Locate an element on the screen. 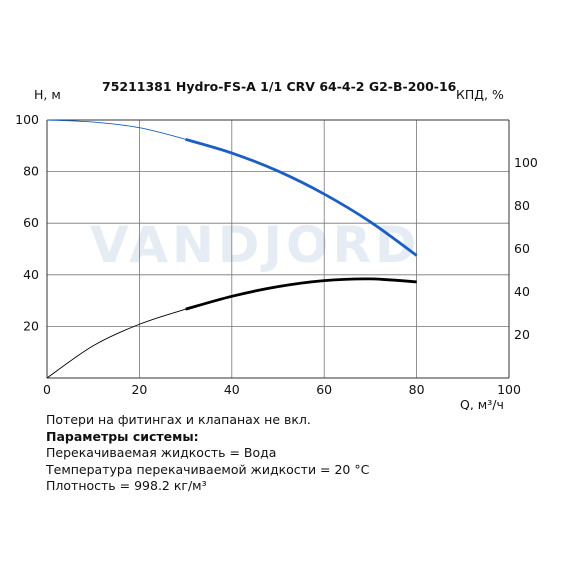 This screenshot has width=570, height=570. y2-axis-label: КПД, % is located at coordinates (480, 94).